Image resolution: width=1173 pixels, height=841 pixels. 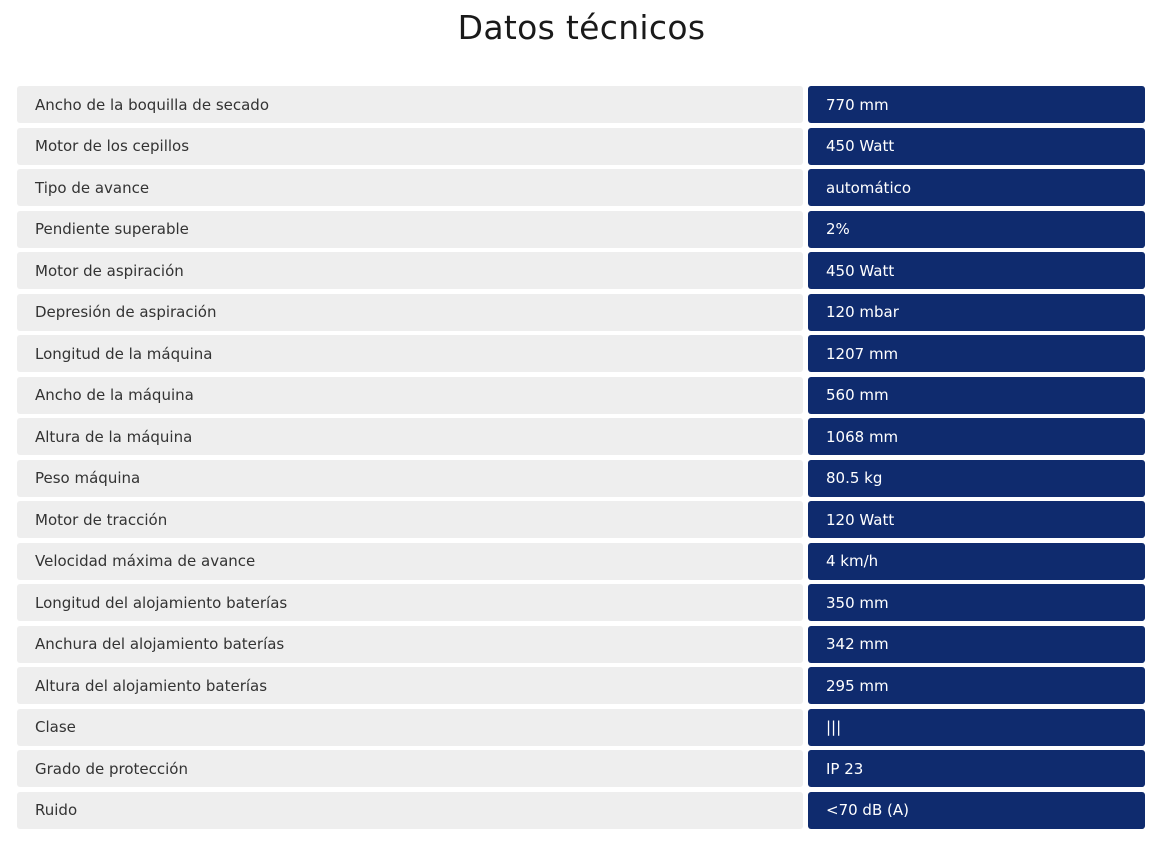 I want to click on spec-label: Altura del alojamiento baterías, so click(x=410, y=685).